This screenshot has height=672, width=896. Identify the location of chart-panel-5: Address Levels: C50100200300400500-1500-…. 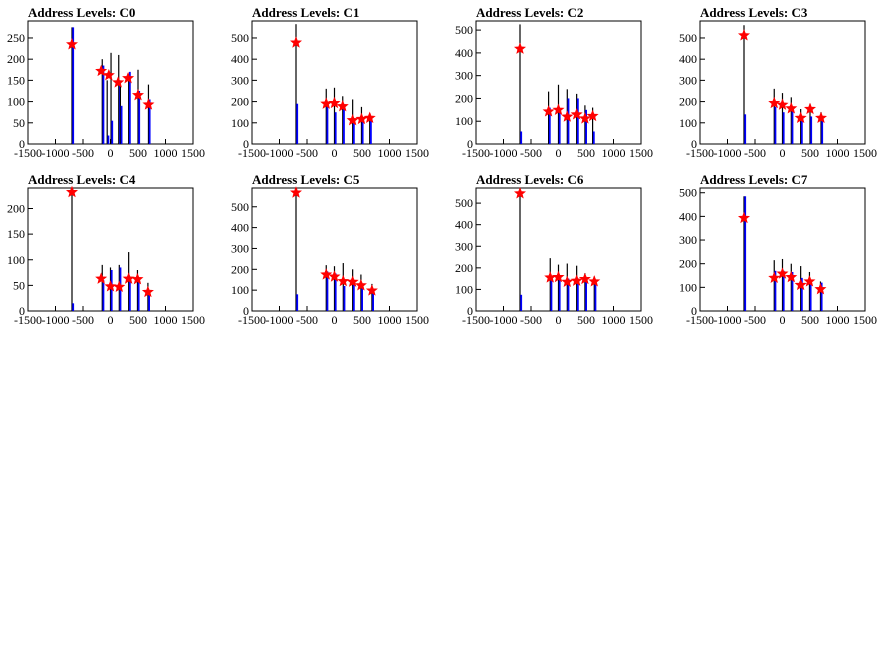
(330, 249).